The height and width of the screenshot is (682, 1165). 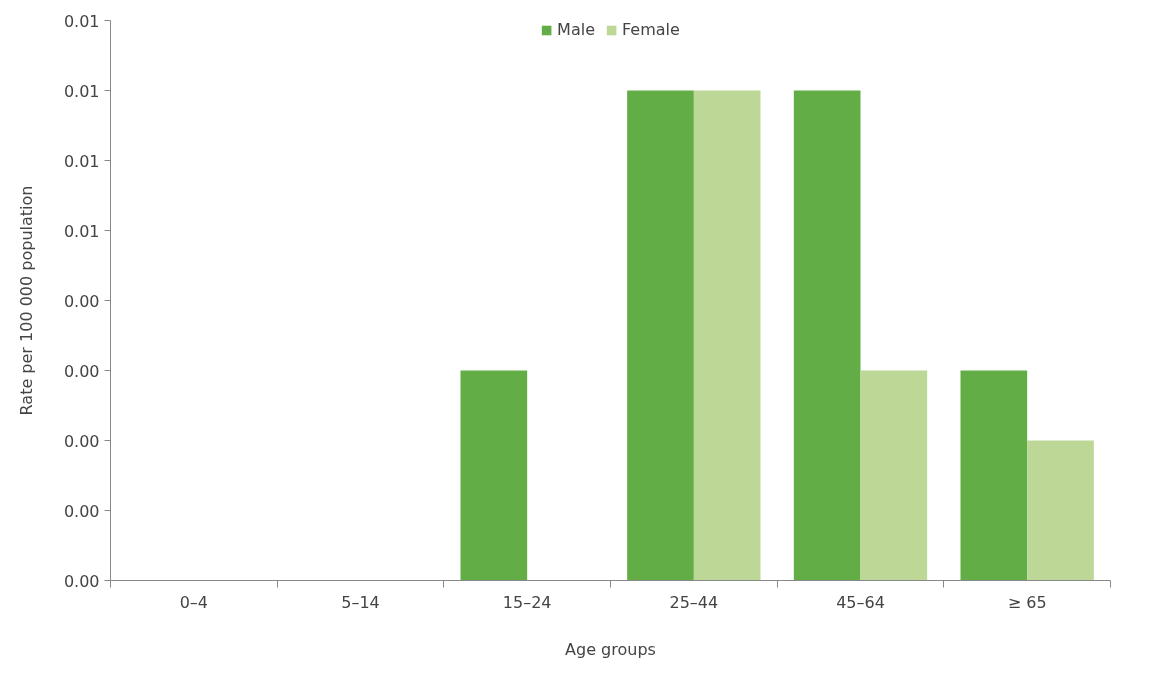 I want to click on x-tick-label: 0–4, so click(x=194, y=602).